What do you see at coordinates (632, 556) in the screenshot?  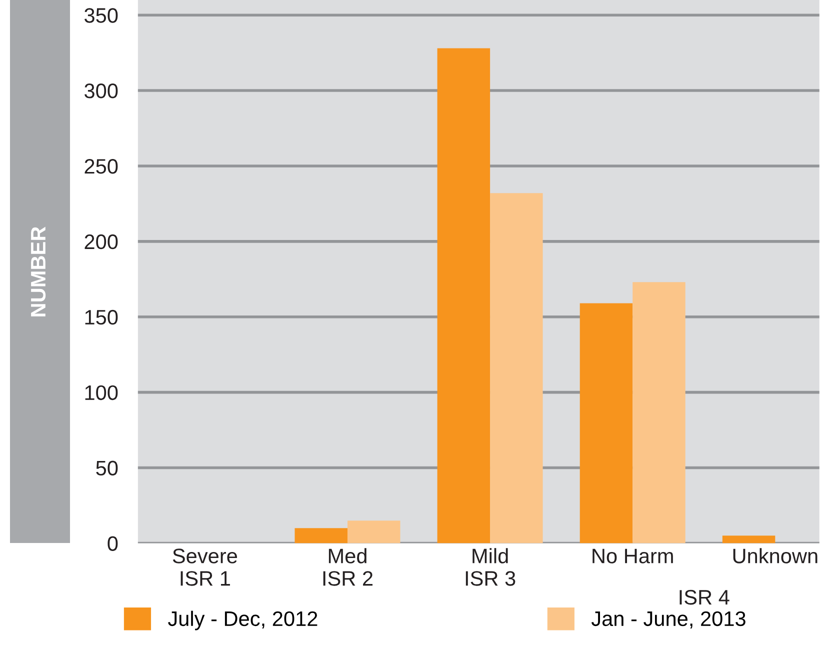 I see `x-tick-label: No Harm` at bounding box center [632, 556].